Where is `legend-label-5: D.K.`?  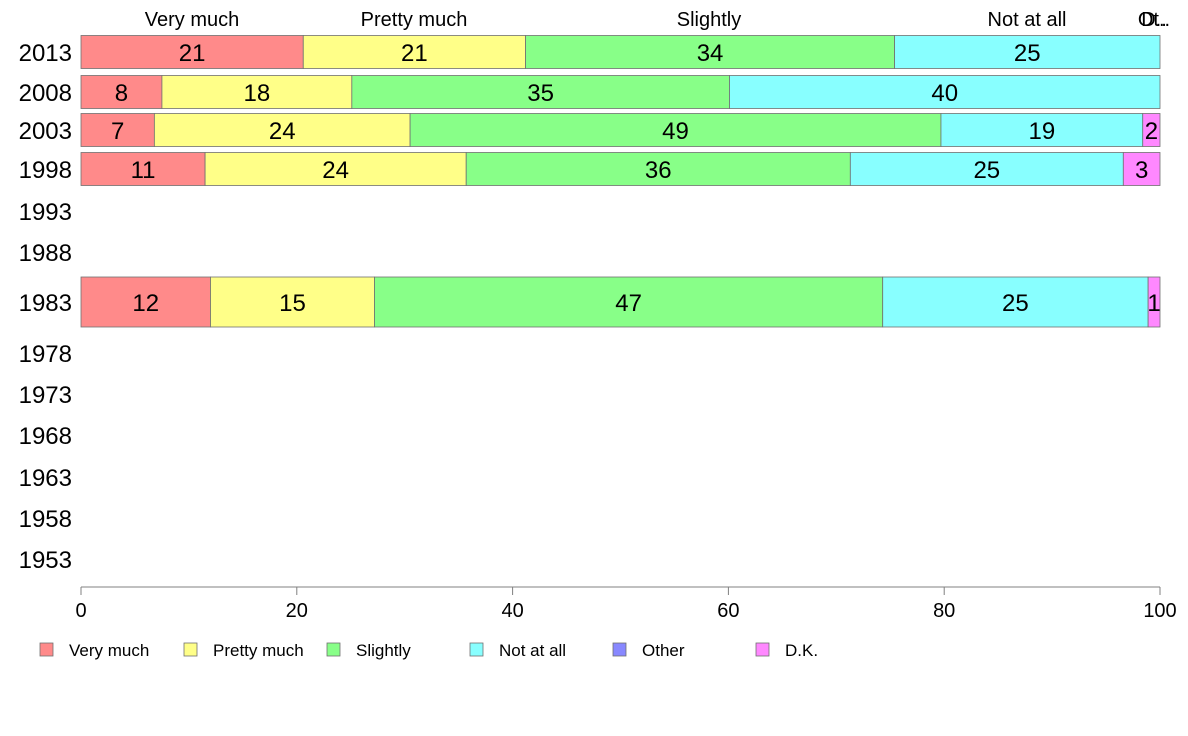 legend-label-5: D.K. is located at coordinates (801, 650).